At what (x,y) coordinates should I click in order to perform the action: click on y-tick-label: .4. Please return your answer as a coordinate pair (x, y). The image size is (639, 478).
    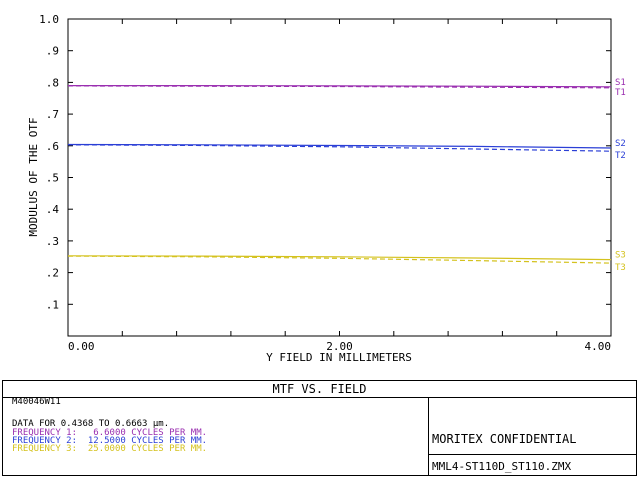
    Looking at the image, I should click on (53, 209).